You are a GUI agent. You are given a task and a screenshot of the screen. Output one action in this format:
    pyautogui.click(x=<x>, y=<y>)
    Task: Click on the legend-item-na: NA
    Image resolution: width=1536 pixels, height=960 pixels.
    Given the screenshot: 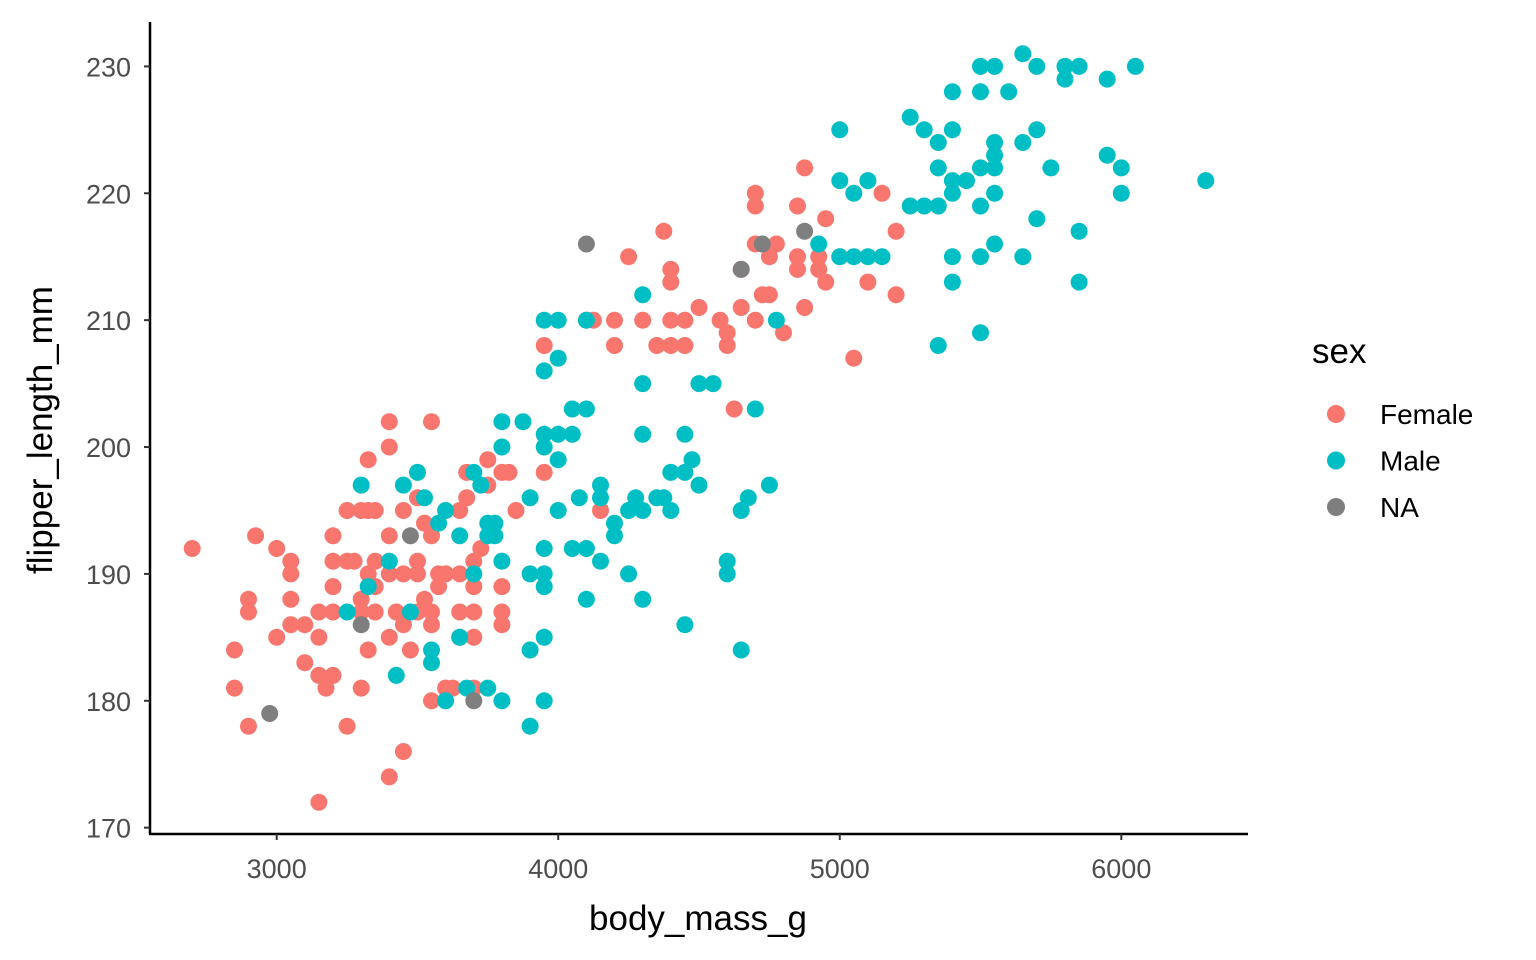 What is the action you would take?
    pyautogui.click(x=1373, y=507)
    